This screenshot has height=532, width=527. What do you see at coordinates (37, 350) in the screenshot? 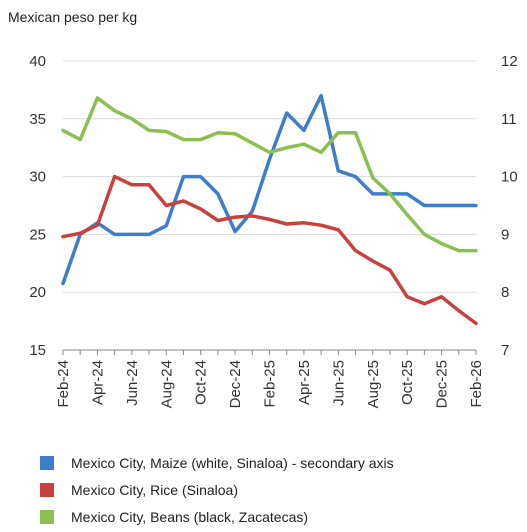
I see `left-tick-label: 15` at bounding box center [37, 350].